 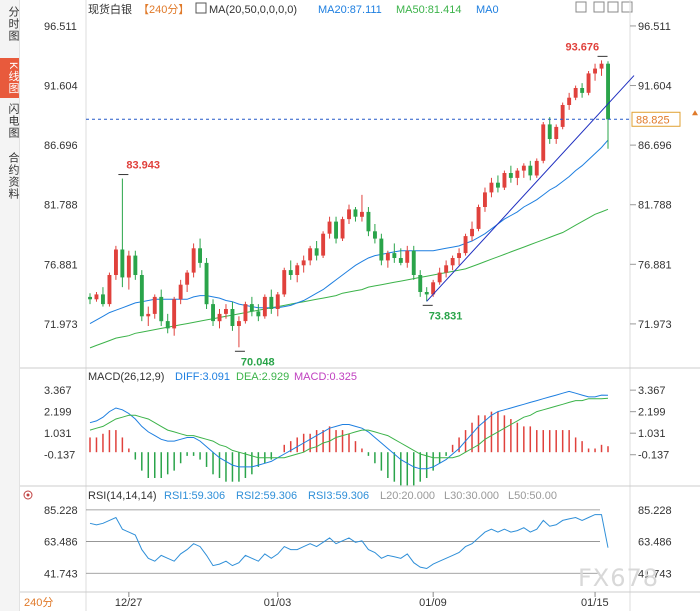 What do you see at coordinates (349, 542) in the screenshot?
I see `rsi1-line` at bounding box center [349, 542].